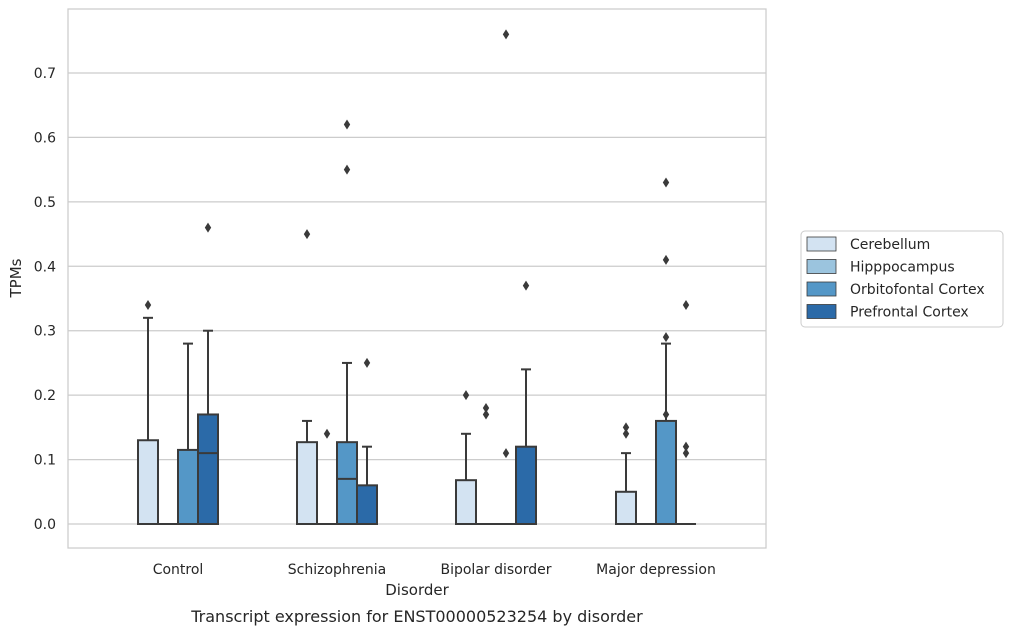 Image resolution: width=1014 pixels, height=638 pixels. Describe the element at coordinates (45, 525) in the screenshot. I see `y-tick-label: 0.0` at that location.